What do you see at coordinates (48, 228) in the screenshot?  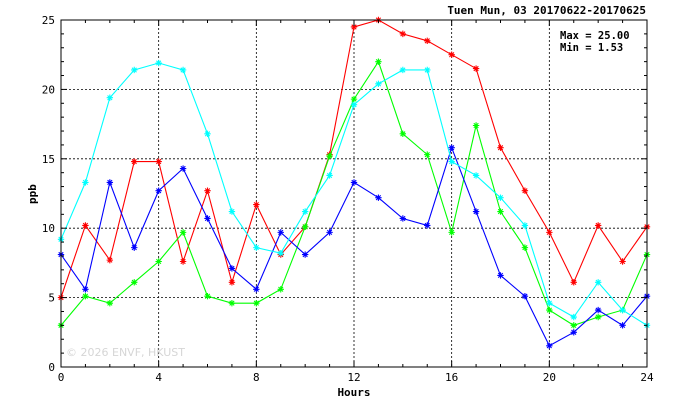 I see `y-tick-label: 10` at bounding box center [48, 228].